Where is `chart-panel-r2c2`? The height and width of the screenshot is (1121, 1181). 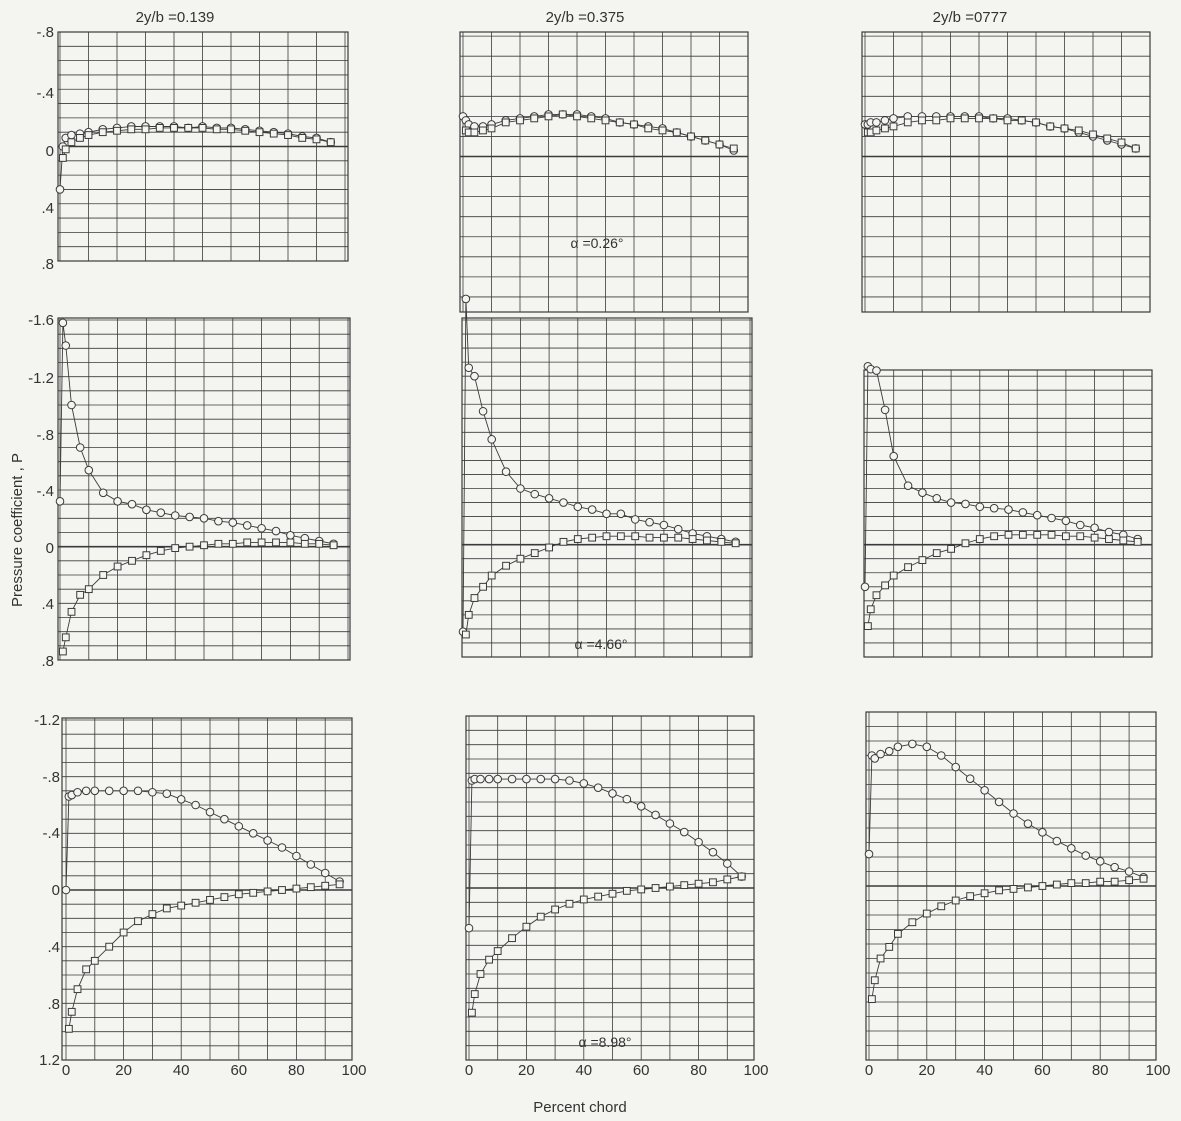 chart-panel-r2c2 is located at coordinates (605, 476).